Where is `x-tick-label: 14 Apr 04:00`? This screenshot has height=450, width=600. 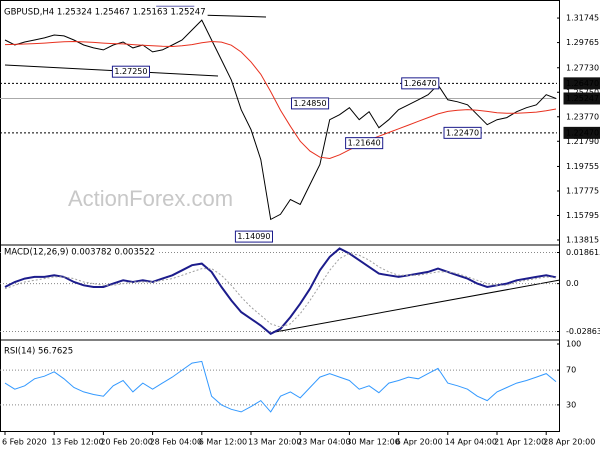
x-tick-label: 14 Apr 04:00 is located at coordinates (471, 442).